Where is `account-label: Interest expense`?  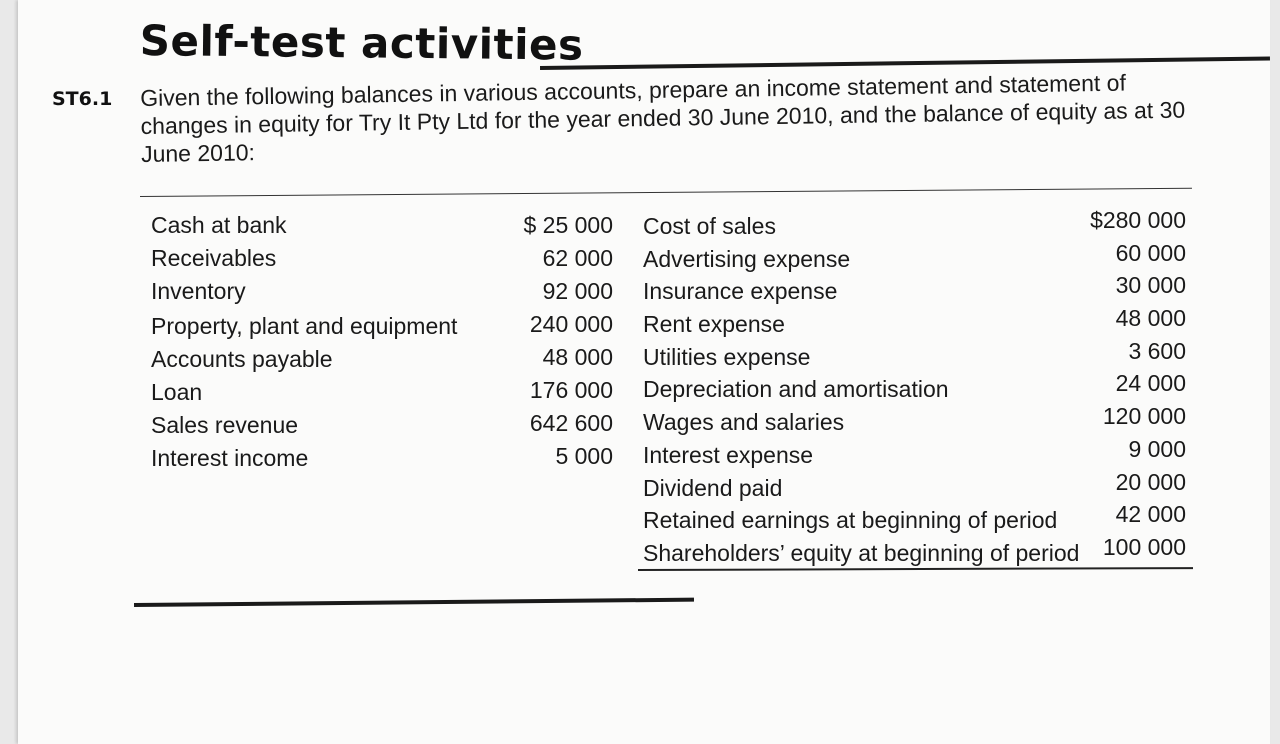
account-label: Interest expense is located at coordinates (728, 454).